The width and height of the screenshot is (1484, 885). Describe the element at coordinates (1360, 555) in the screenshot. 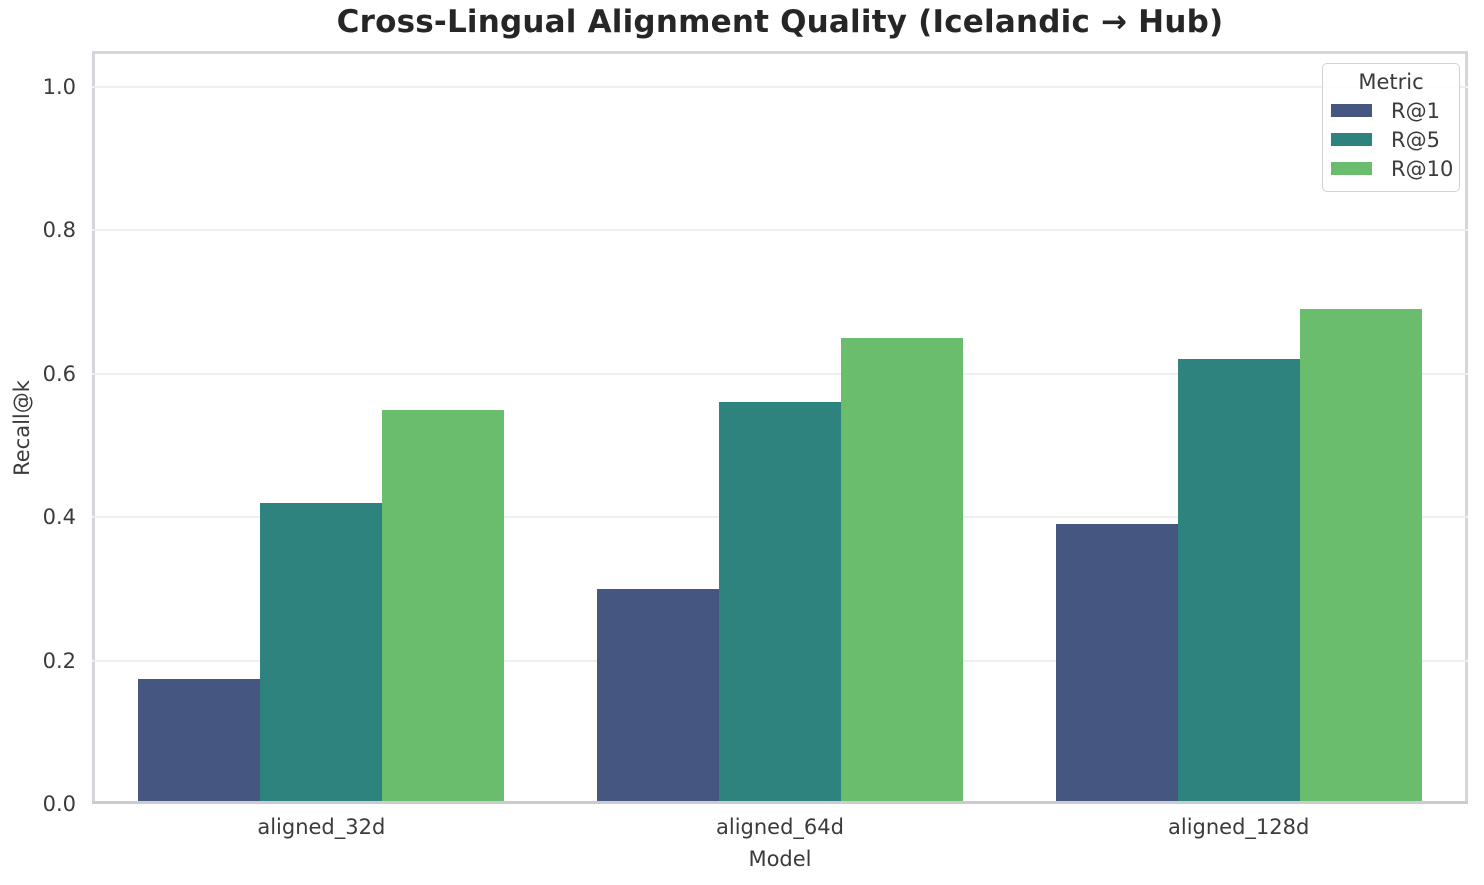

I see `bar-aligned_128d-R@10` at that location.